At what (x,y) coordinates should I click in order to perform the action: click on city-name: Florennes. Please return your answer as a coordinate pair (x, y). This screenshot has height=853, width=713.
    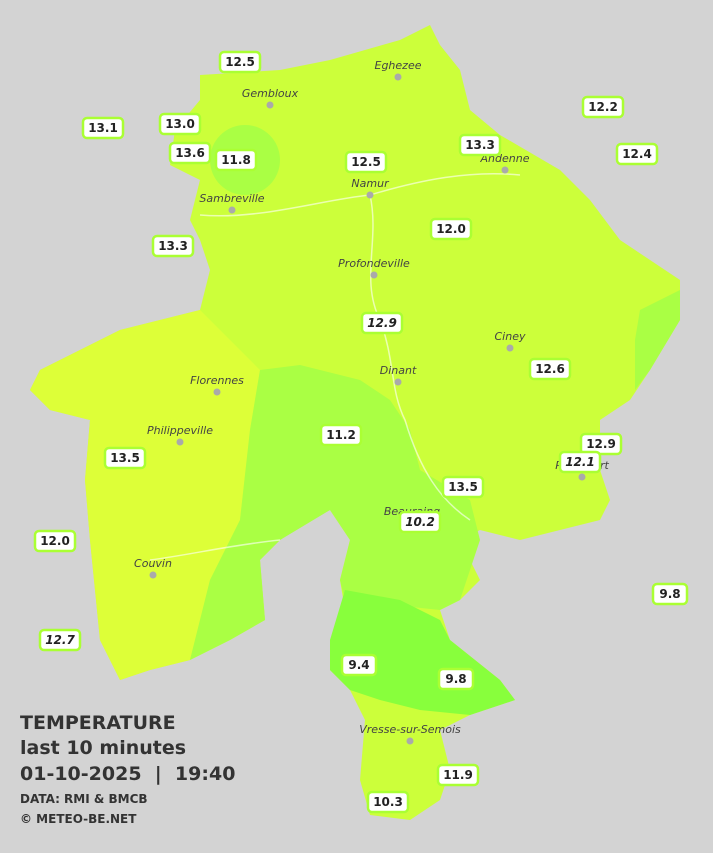
    Looking at the image, I should click on (217, 380).